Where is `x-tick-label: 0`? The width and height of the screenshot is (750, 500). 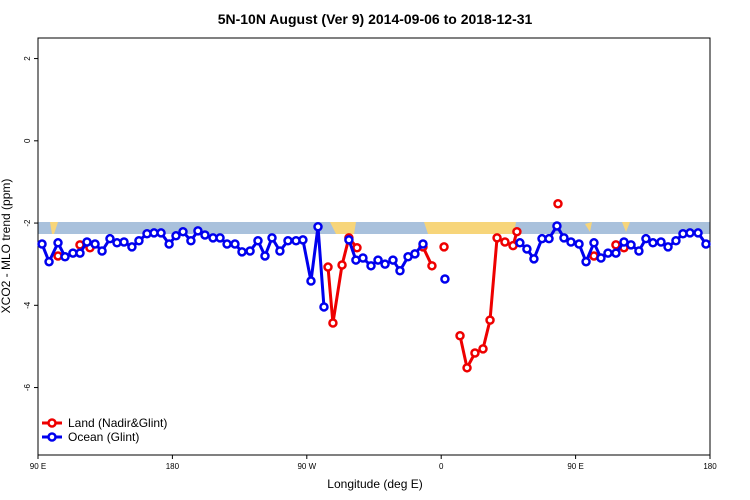 x-tick-label: 0 is located at coordinates (441, 466).